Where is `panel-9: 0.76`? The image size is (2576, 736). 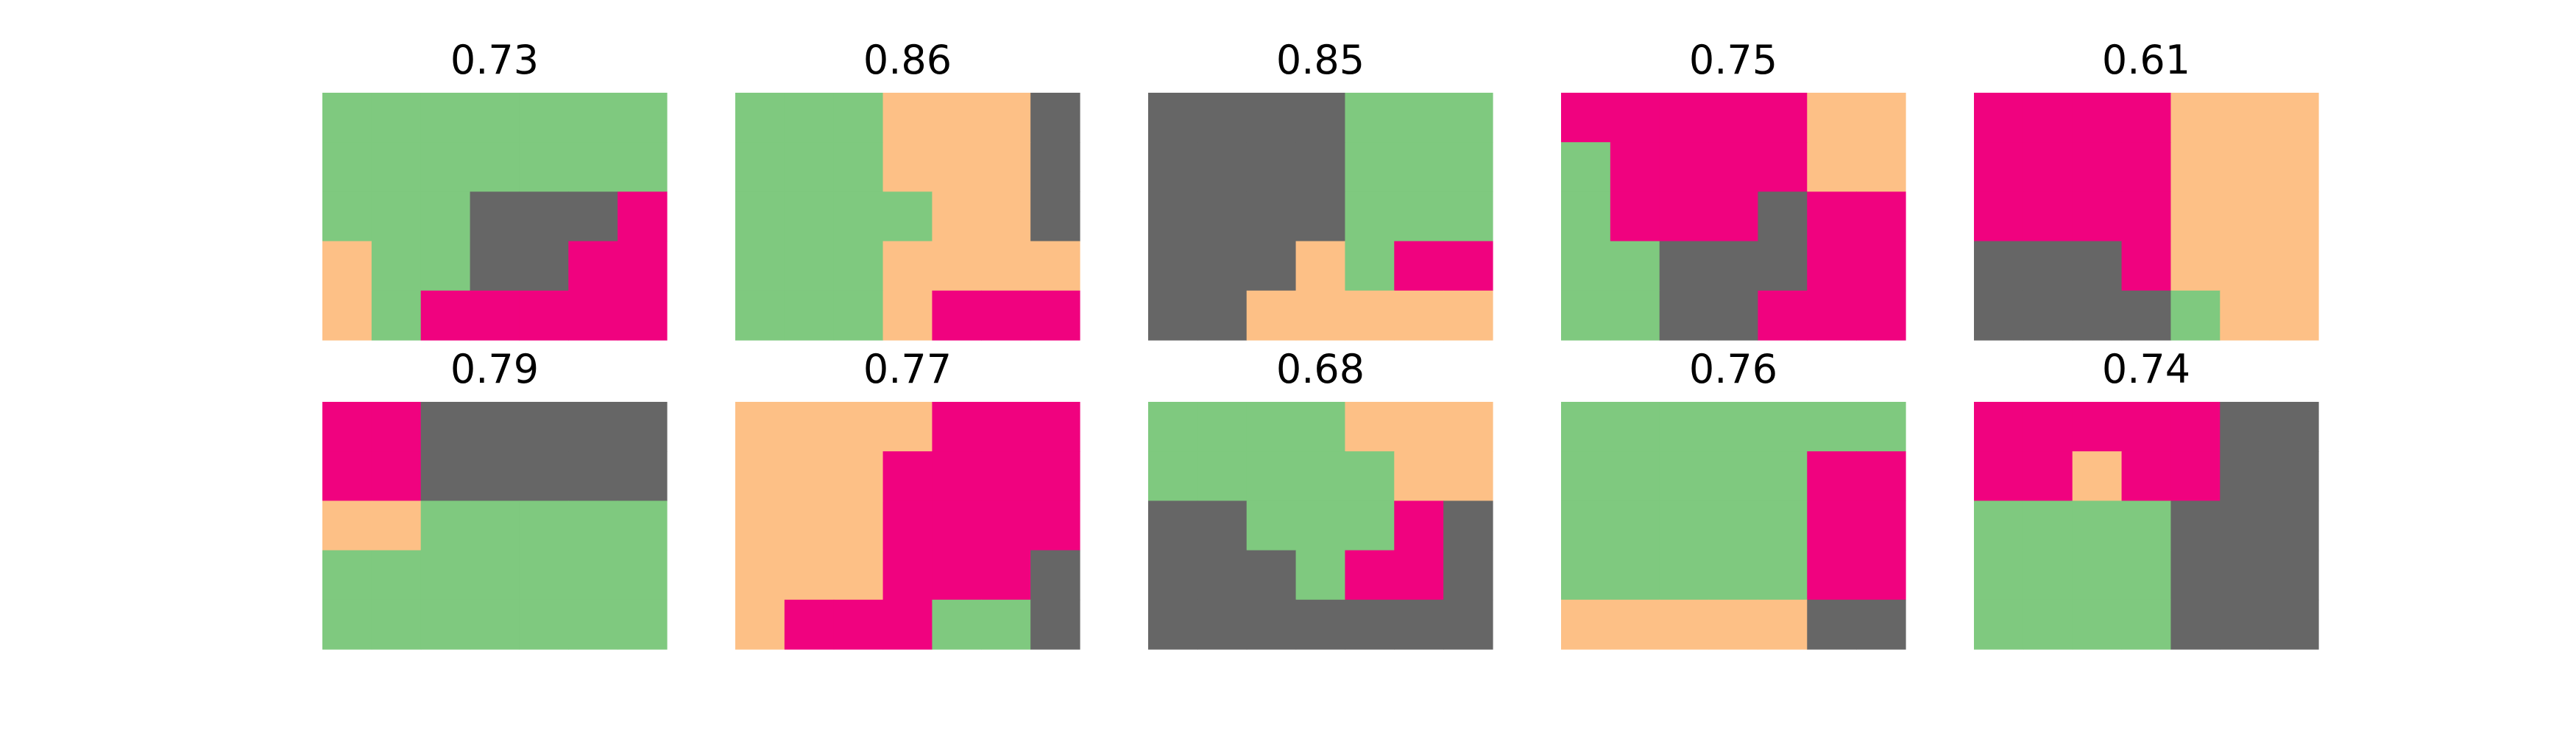 panel-9: 0.76 is located at coordinates (1734, 498).